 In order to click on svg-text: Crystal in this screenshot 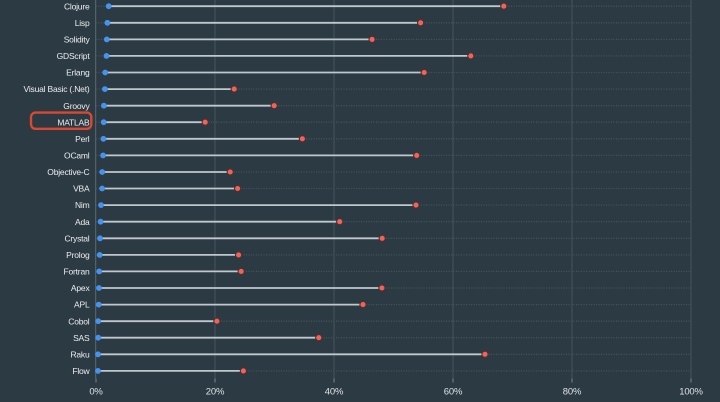, I will do `click(76, 238)`.